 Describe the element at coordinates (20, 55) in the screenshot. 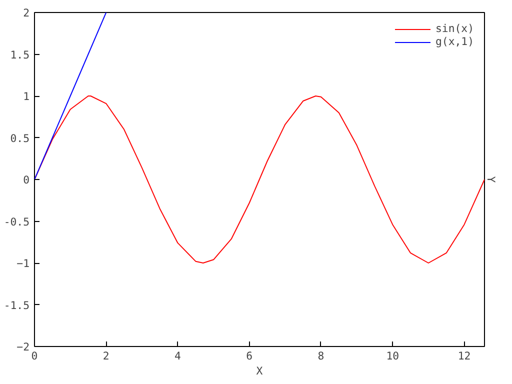

I see `y-tick-label: 1.5` at that location.